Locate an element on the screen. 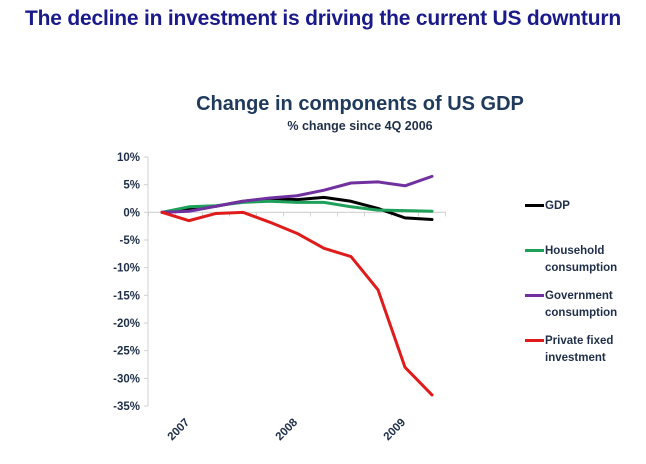 This screenshot has height=464, width=646. legend-label: Household consumption is located at coordinates (581, 259).